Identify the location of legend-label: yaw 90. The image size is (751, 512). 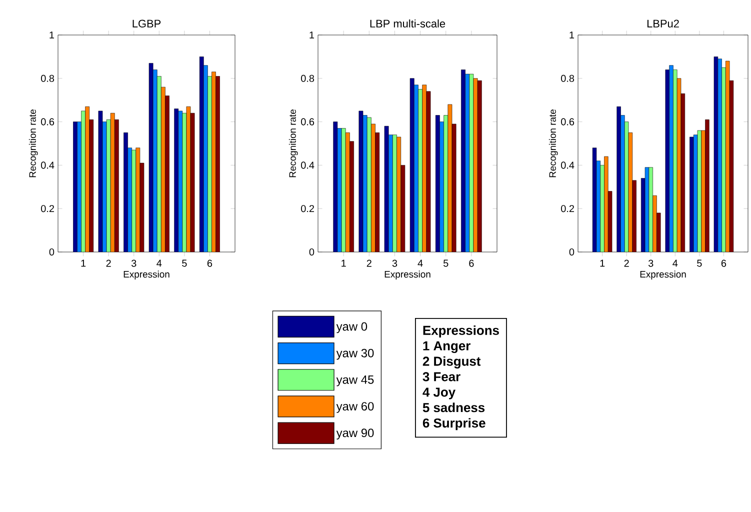
(355, 434).